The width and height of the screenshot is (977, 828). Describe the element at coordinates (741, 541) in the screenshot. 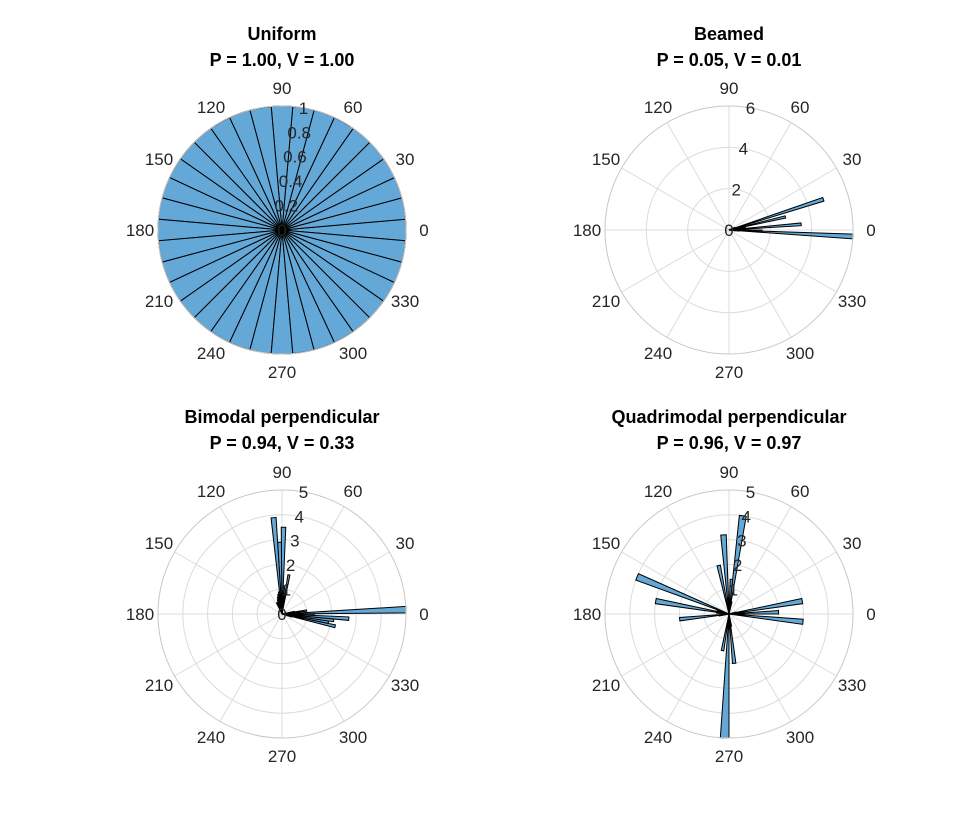

I see `r-tick-label: 3` at that location.